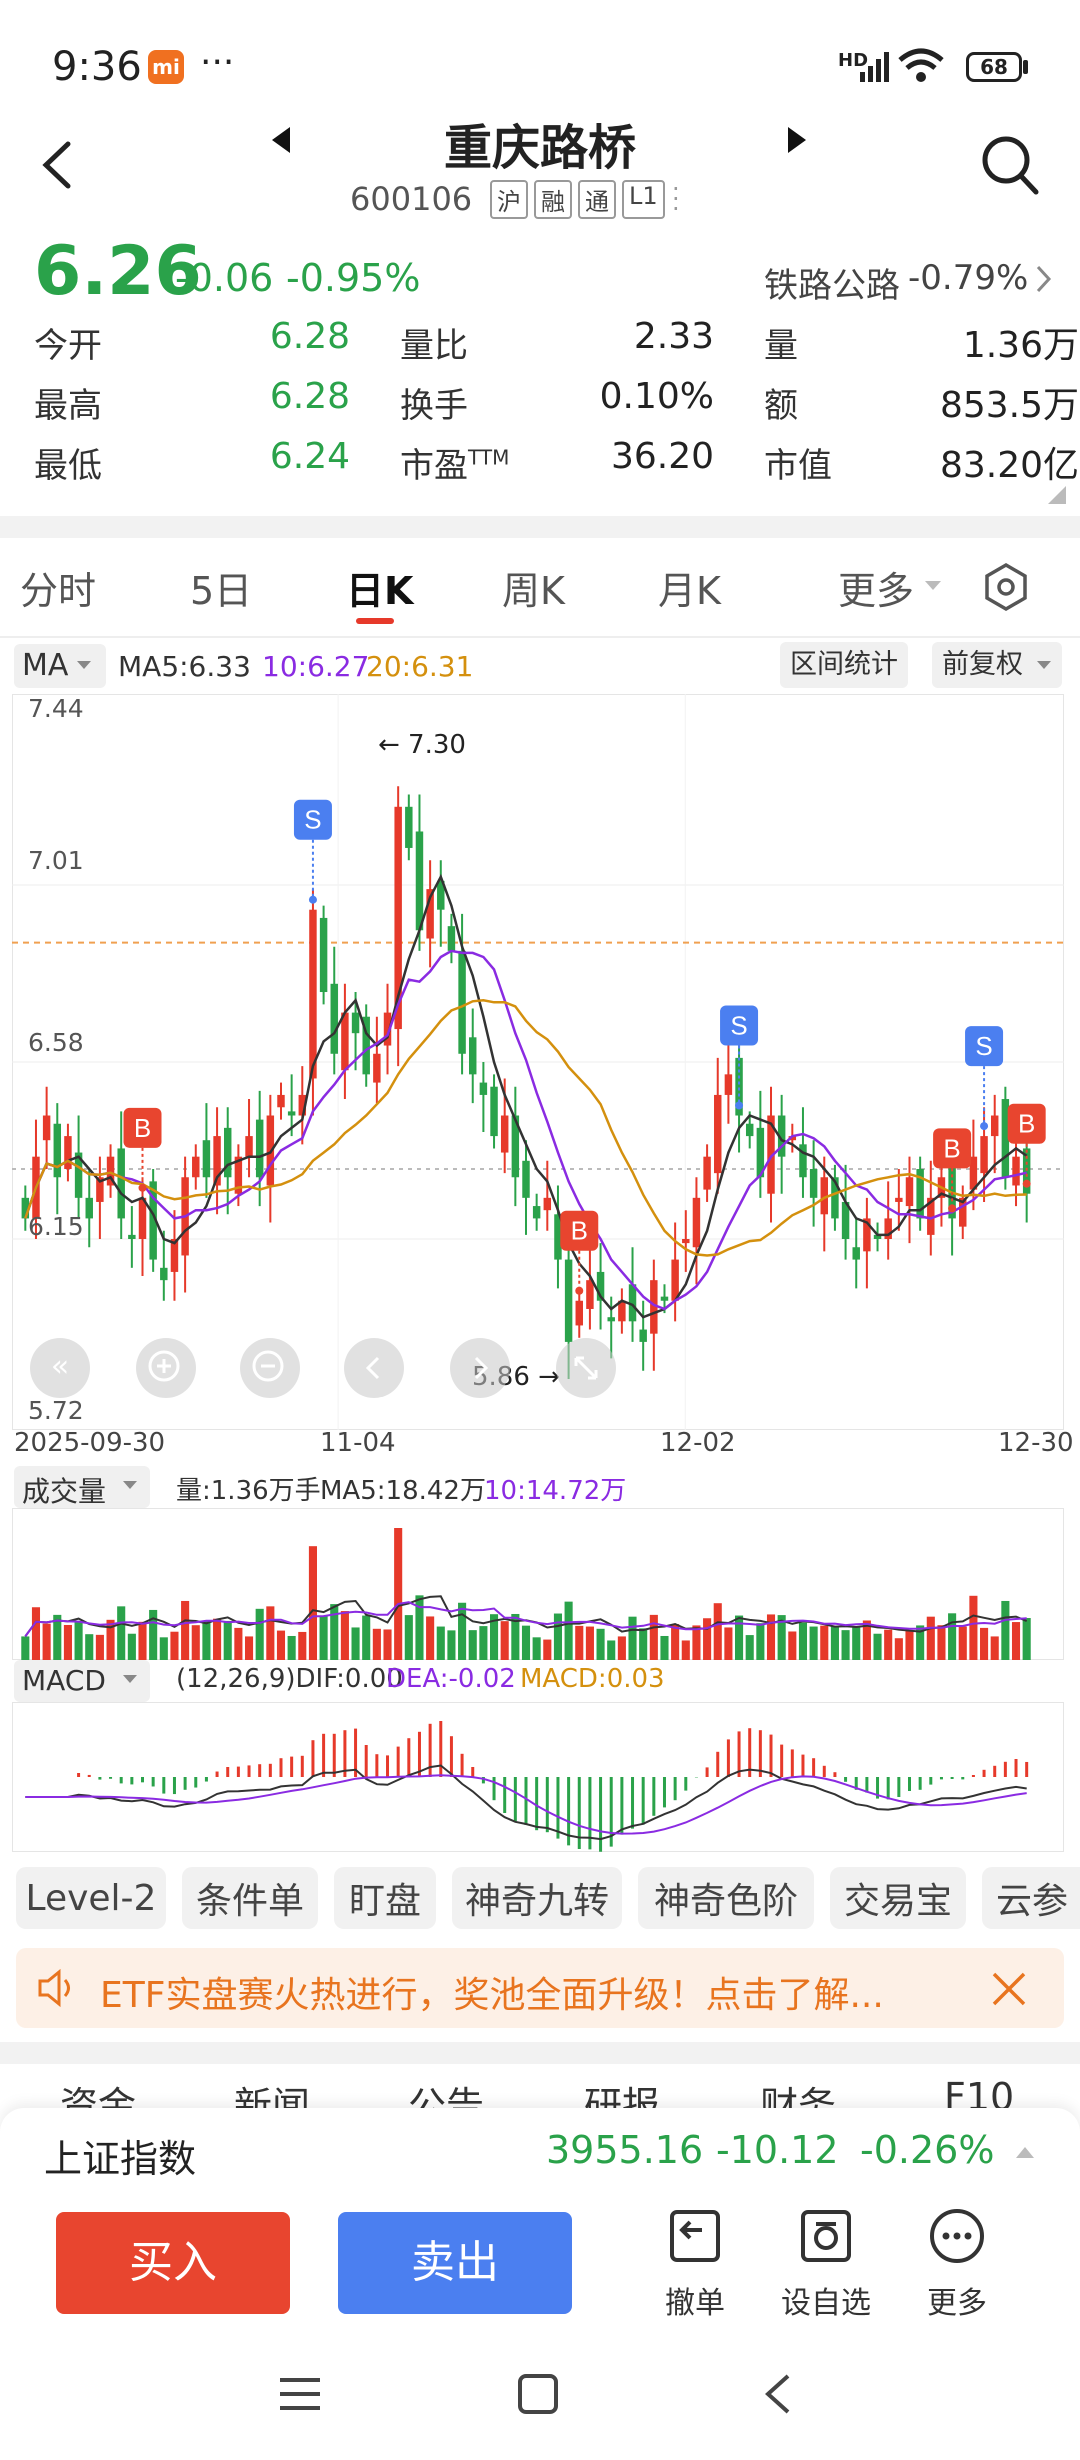 The image size is (1080, 2460). I want to click on pan-left-button, so click(374, 1368).